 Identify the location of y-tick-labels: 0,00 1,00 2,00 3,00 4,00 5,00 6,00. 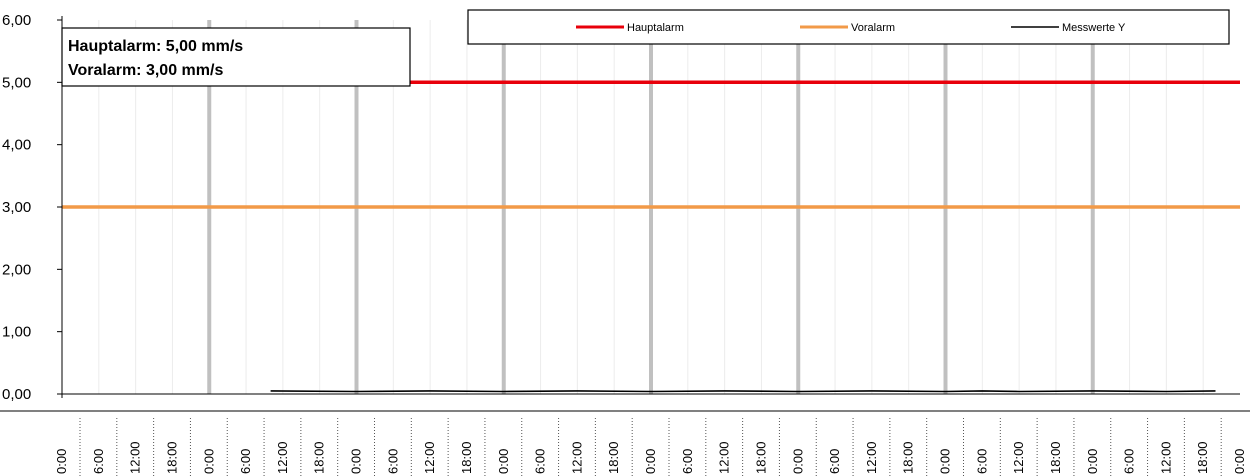
(32, 207).